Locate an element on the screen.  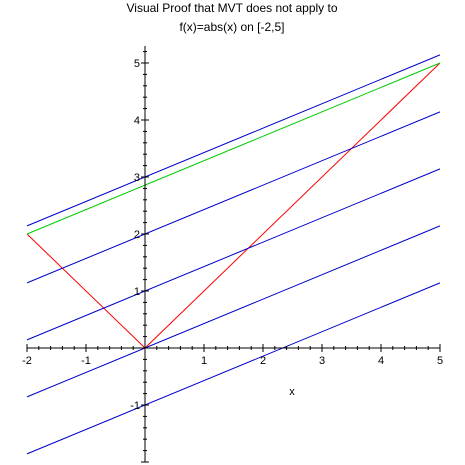
y-tick-label: -1 is located at coordinates (135, 406).